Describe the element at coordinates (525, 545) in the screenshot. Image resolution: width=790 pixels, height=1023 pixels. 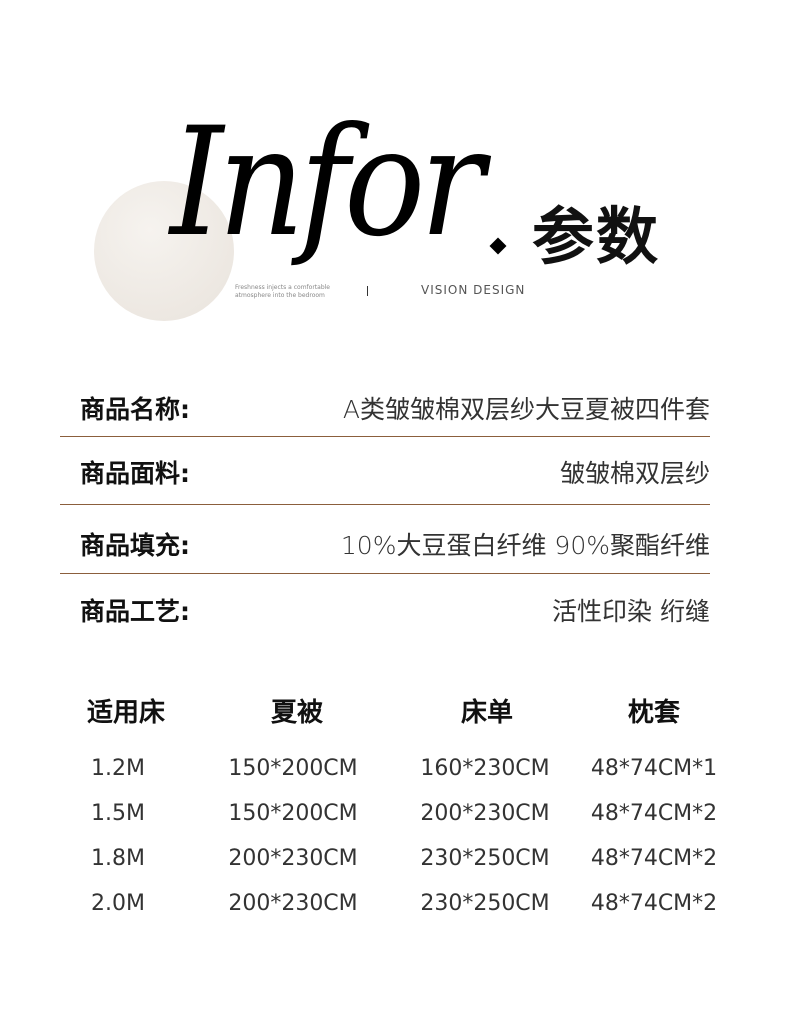
I see `spec-value: 10%大豆蛋白纤维 90%聚酯纤维` at that location.